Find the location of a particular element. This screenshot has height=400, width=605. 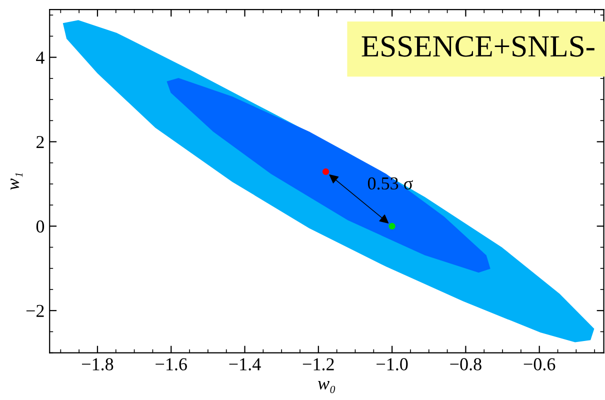

y-axis-title: w₁ is located at coordinates (16, 181).